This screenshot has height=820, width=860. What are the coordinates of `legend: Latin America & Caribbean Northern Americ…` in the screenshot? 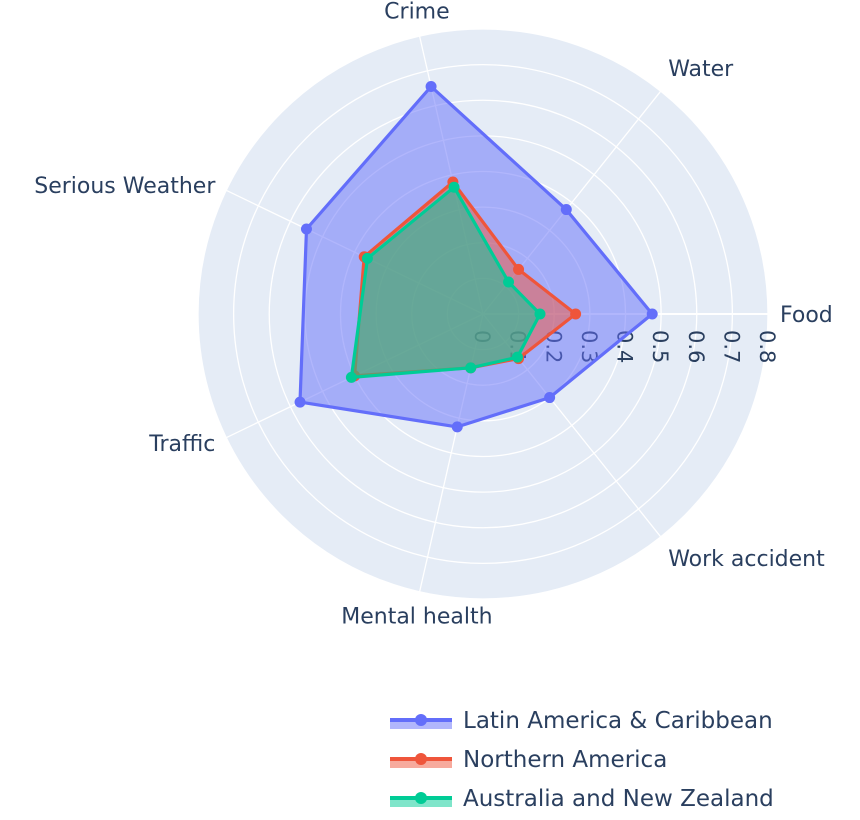 It's located at (582, 760).